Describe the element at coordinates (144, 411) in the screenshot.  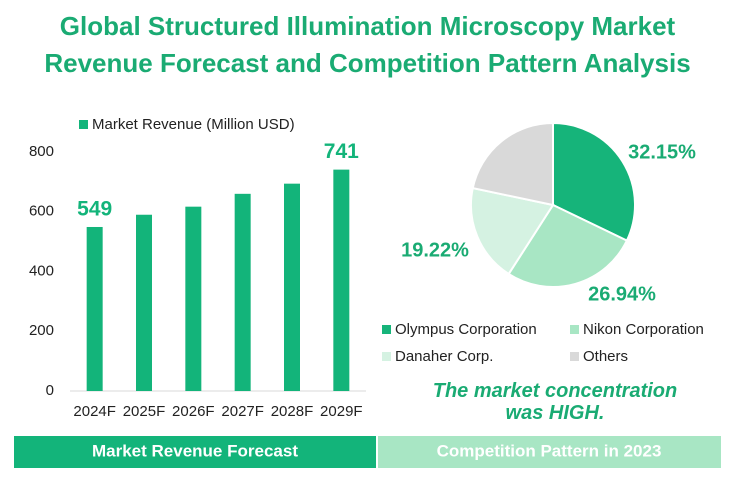
I see `x-tick-label: 2025F` at that location.